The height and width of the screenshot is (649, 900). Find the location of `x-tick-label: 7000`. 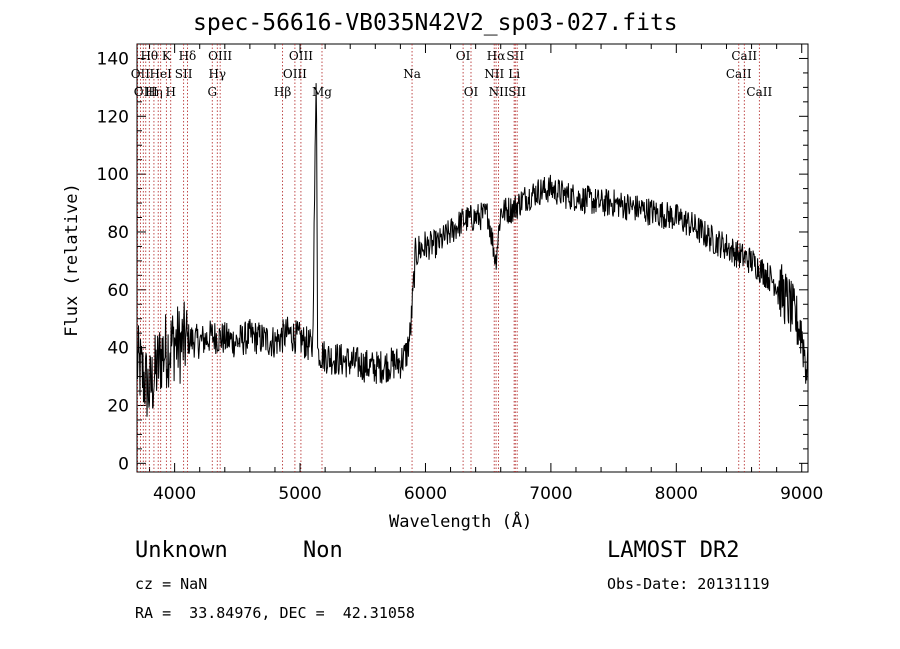

x-tick-label: 7000 is located at coordinates (550, 494).